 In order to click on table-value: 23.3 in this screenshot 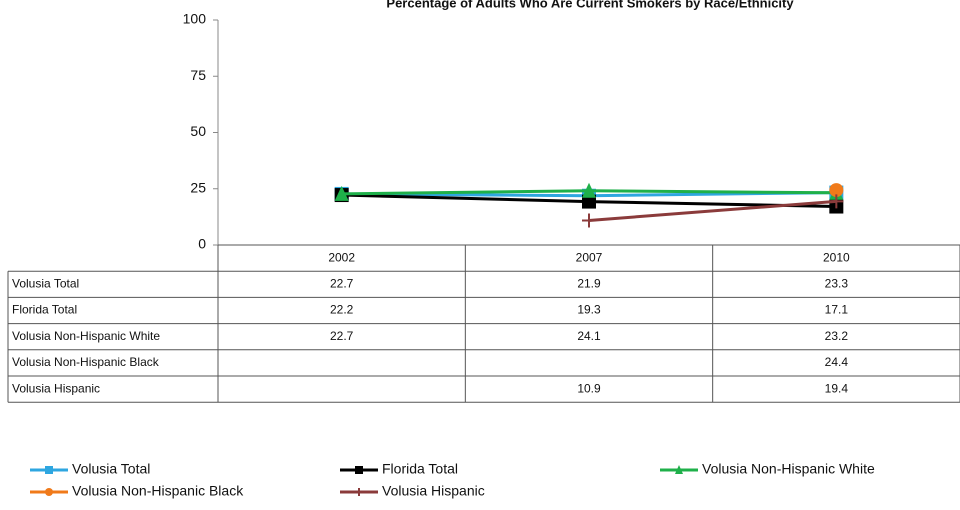, I will do `click(837, 283)`.